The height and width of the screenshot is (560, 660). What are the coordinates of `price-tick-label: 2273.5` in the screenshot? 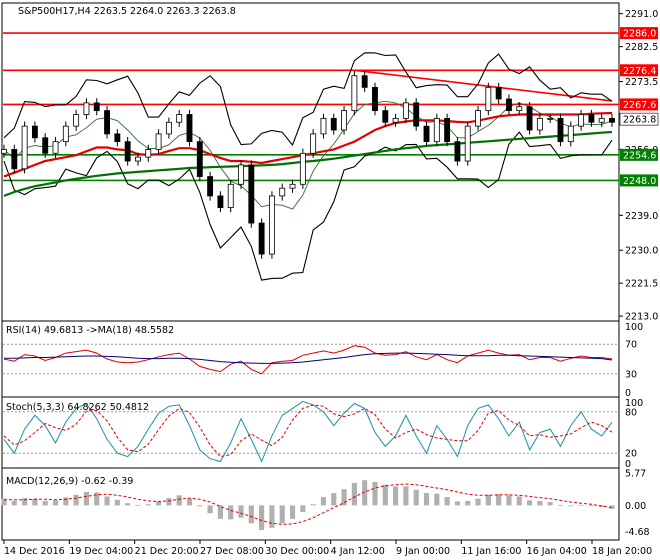 It's located at (641, 82).